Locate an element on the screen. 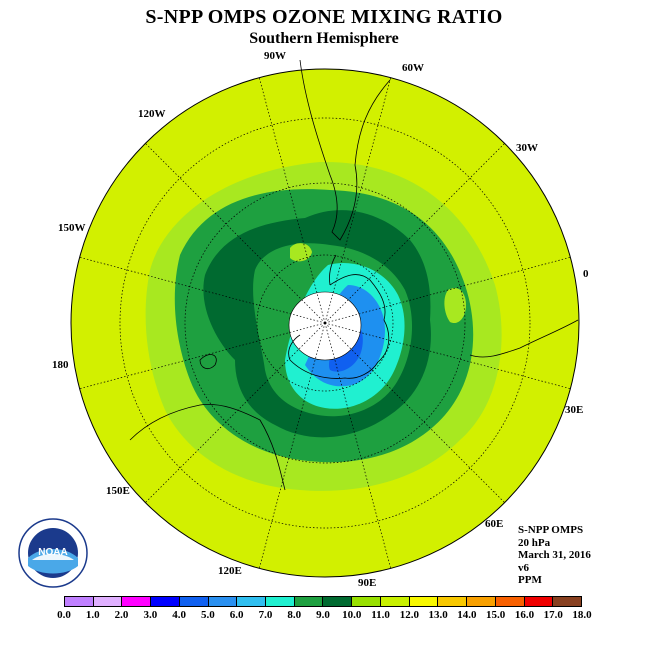  colorbar-tick-label: 8.0 is located at coordinates (294, 615).